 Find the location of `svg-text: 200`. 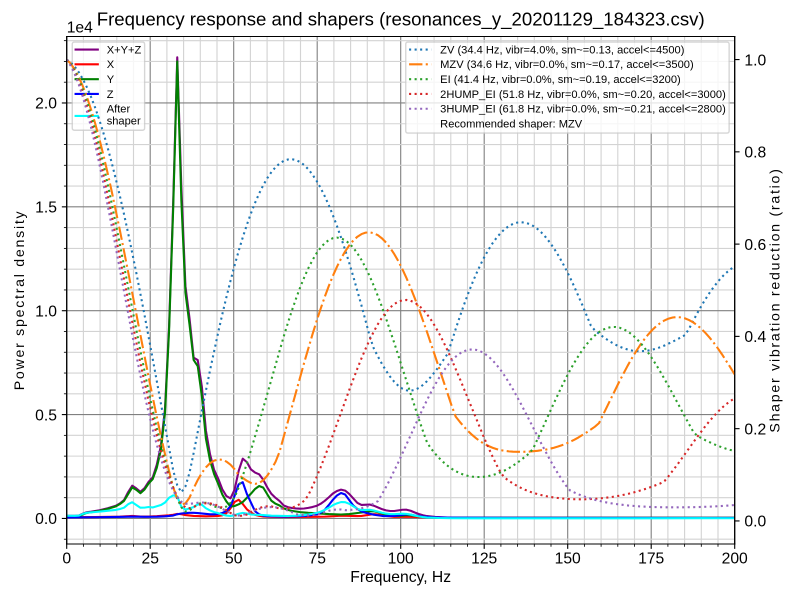

svg-text: 200 is located at coordinates (735, 558).